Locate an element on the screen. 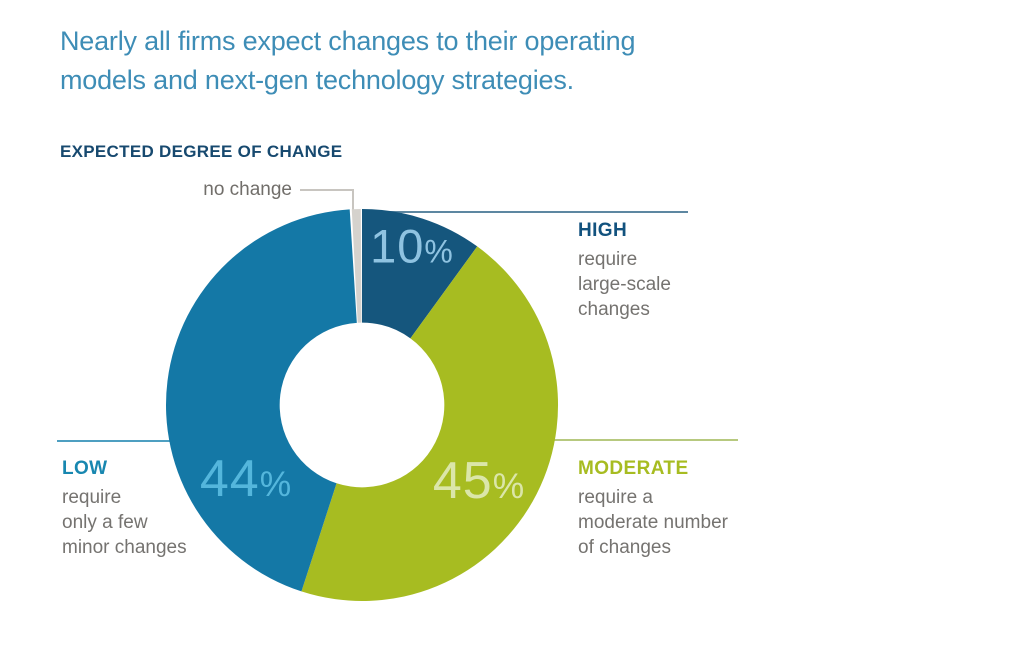  callout-low-desc-line: only a few is located at coordinates (105, 522).